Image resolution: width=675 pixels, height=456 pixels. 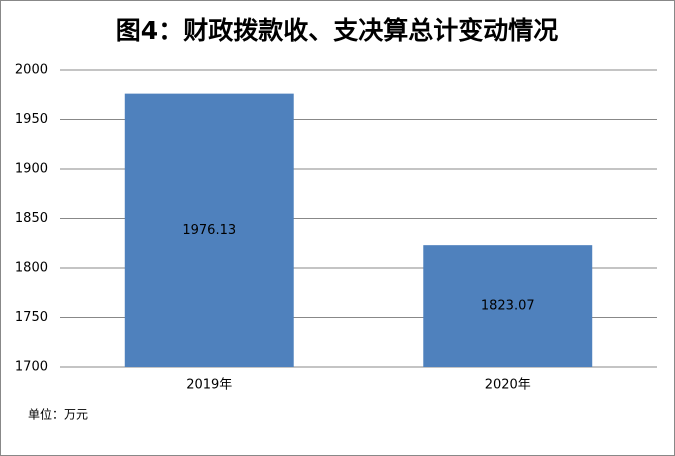 I want to click on chart-title: 图4：财政拨款收、支决算总计变动情况, so click(x=337, y=30).